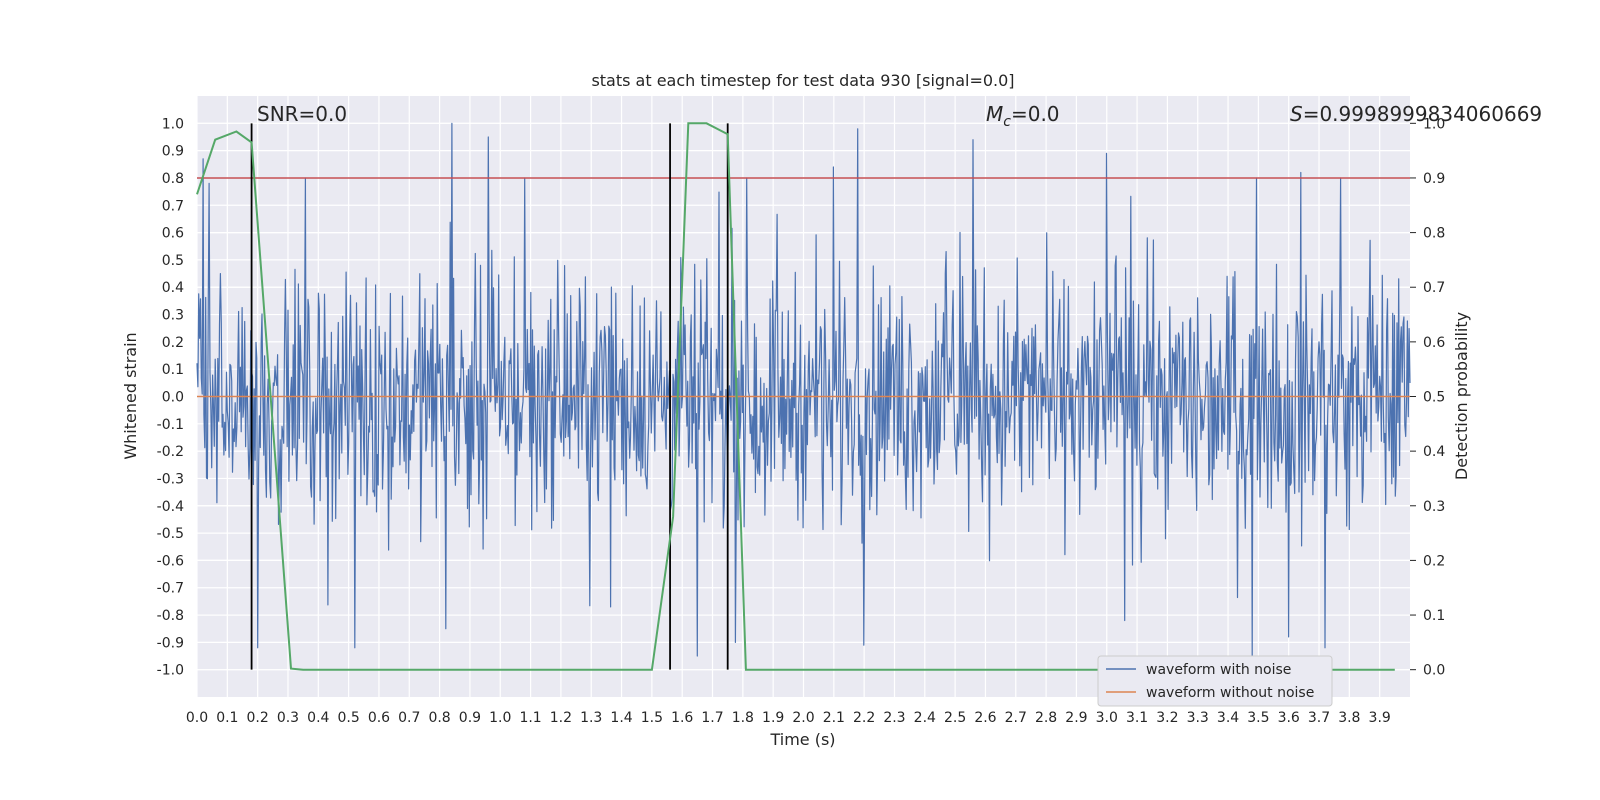  Describe the element at coordinates (621, 718) in the screenshot. I see `x-tick-label: 1.4` at that location.